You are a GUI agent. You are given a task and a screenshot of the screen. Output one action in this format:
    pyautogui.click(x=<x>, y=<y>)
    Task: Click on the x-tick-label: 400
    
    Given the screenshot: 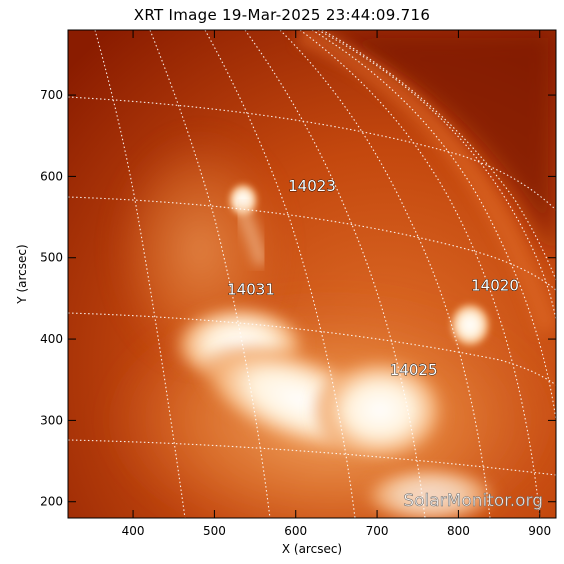 What is the action you would take?
    pyautogui.click(x=133, y=531)
    